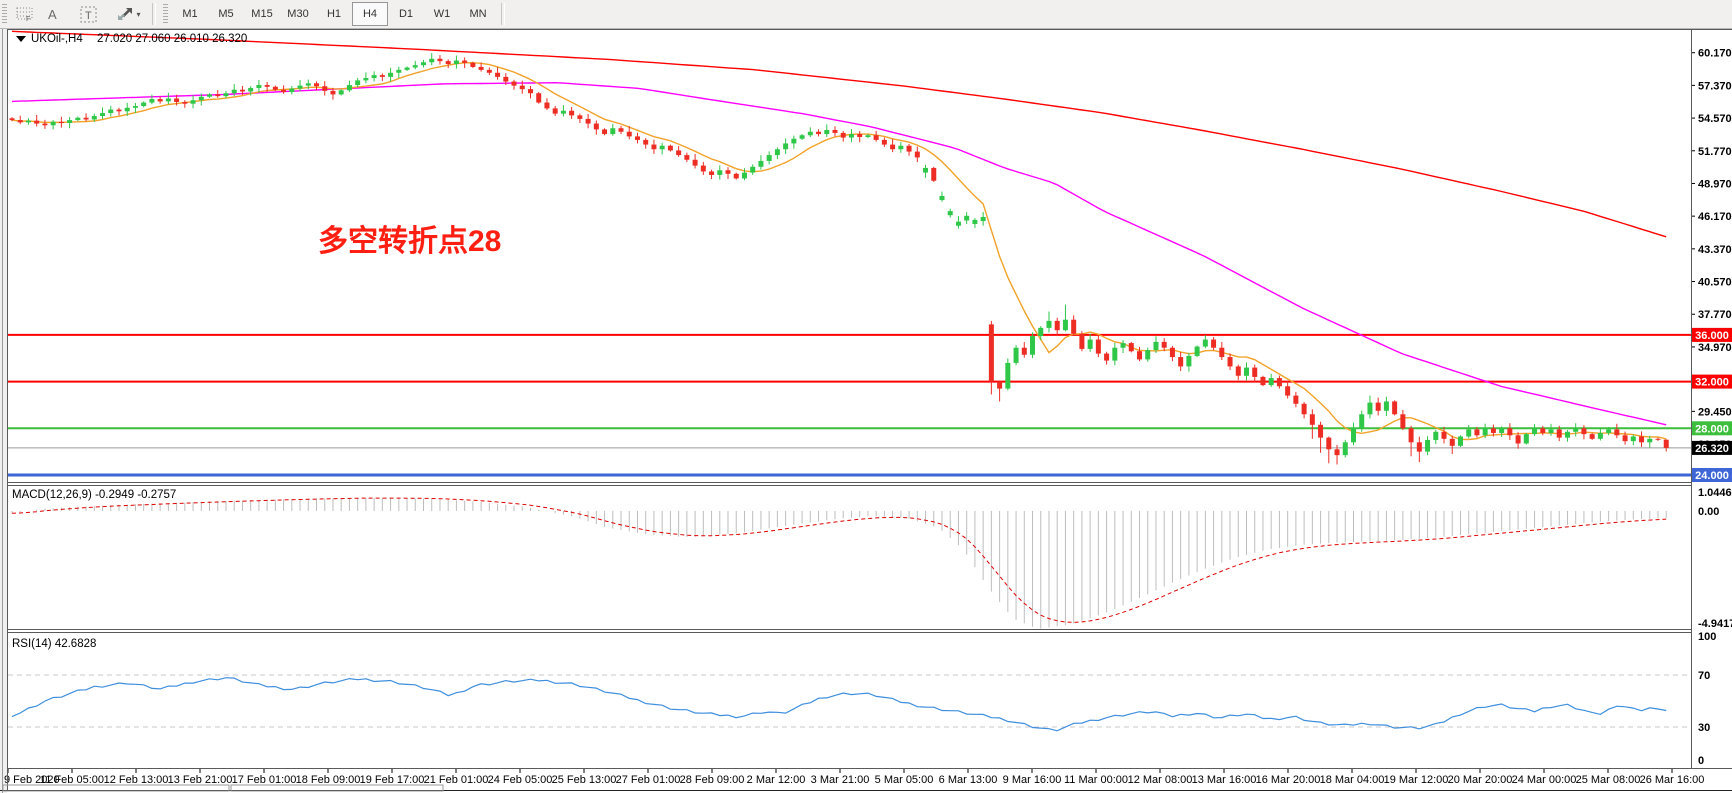 This screenshot has height=793, width=1732. Describe the element at coordinates (264, 780) in the screenshot. I see `x-tick-label: 17 Feb 01:00` at that location.